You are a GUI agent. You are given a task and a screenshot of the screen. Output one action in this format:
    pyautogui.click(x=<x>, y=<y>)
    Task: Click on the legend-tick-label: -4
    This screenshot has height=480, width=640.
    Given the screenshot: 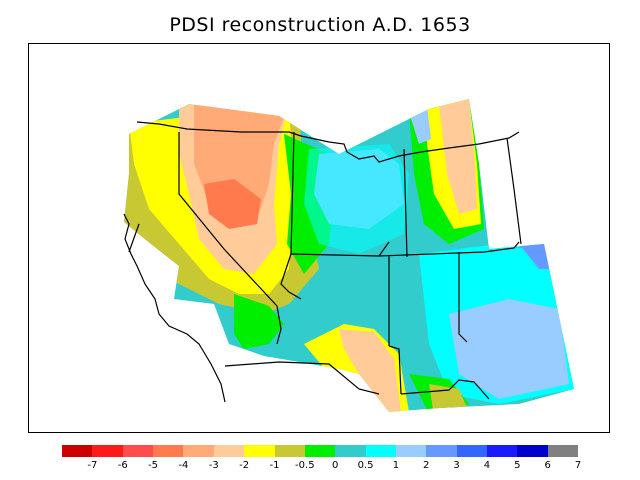 What is the action you would take?
    pyautogui.click(x=183, y=465)
    